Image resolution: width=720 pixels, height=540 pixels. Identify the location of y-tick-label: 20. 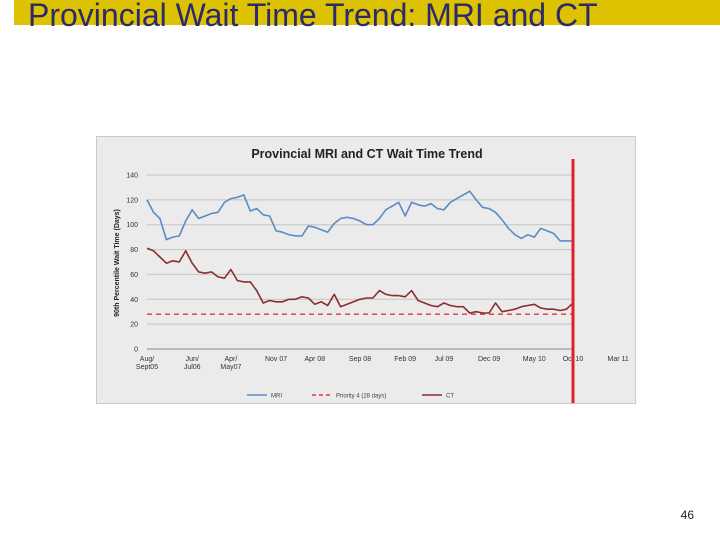
(134, 325).